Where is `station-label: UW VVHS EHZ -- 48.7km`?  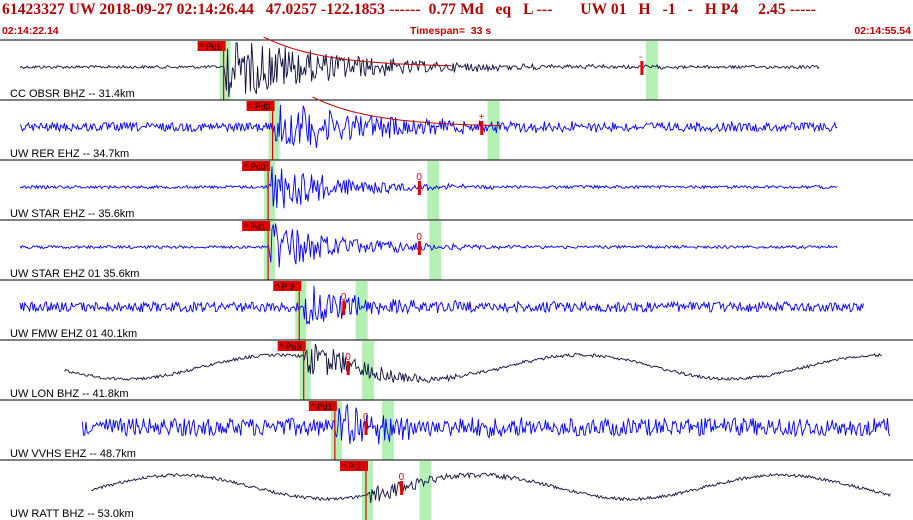
station-label: UW VVHS EHZ -- 48.7km is located at coordinates (73, 454).